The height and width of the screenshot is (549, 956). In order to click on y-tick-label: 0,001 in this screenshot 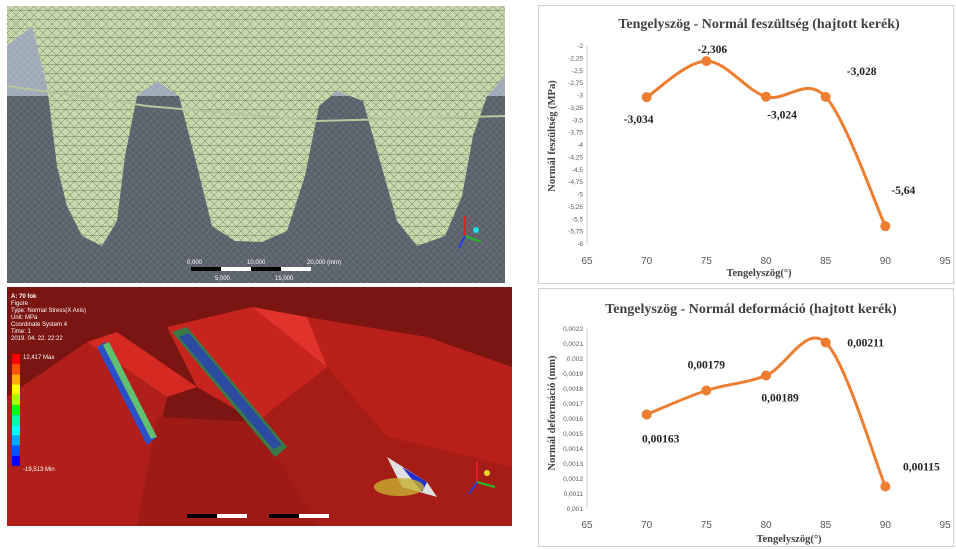, I will do `click(575, 509)`.